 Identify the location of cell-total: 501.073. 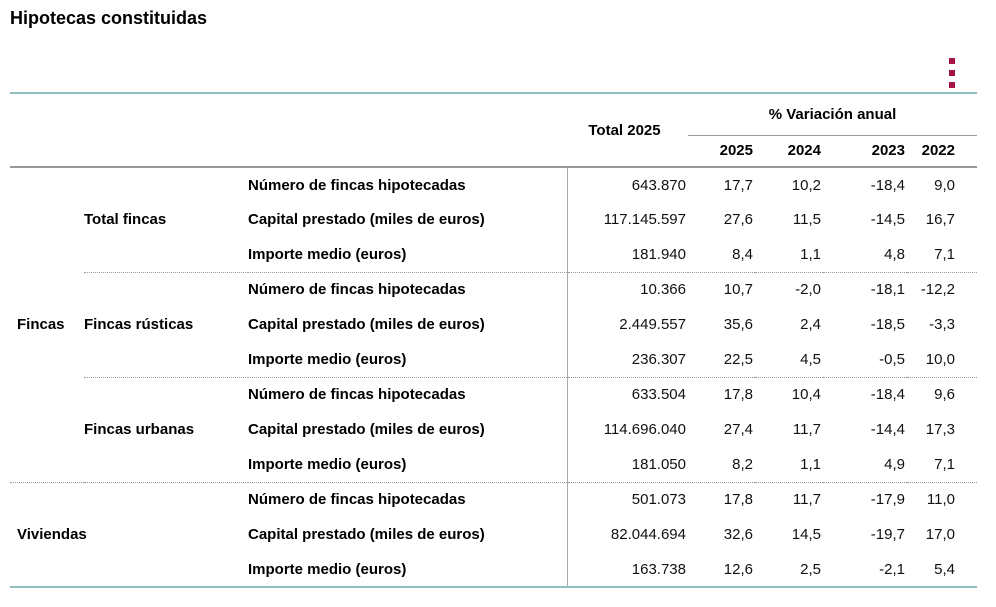
(627, 499).